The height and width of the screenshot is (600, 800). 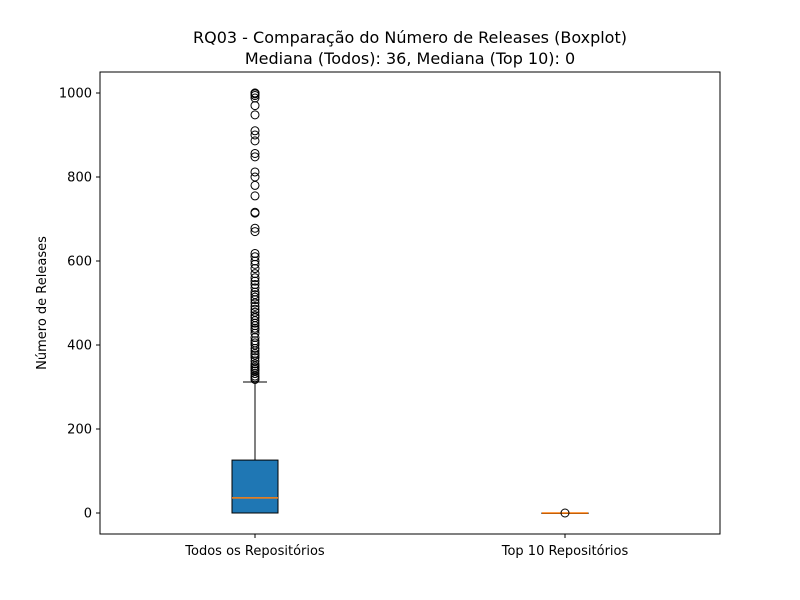 What do you see at coordinates (255, 486) in the screenshot?
I see `iqr-box` at bounding box center [255, 486].